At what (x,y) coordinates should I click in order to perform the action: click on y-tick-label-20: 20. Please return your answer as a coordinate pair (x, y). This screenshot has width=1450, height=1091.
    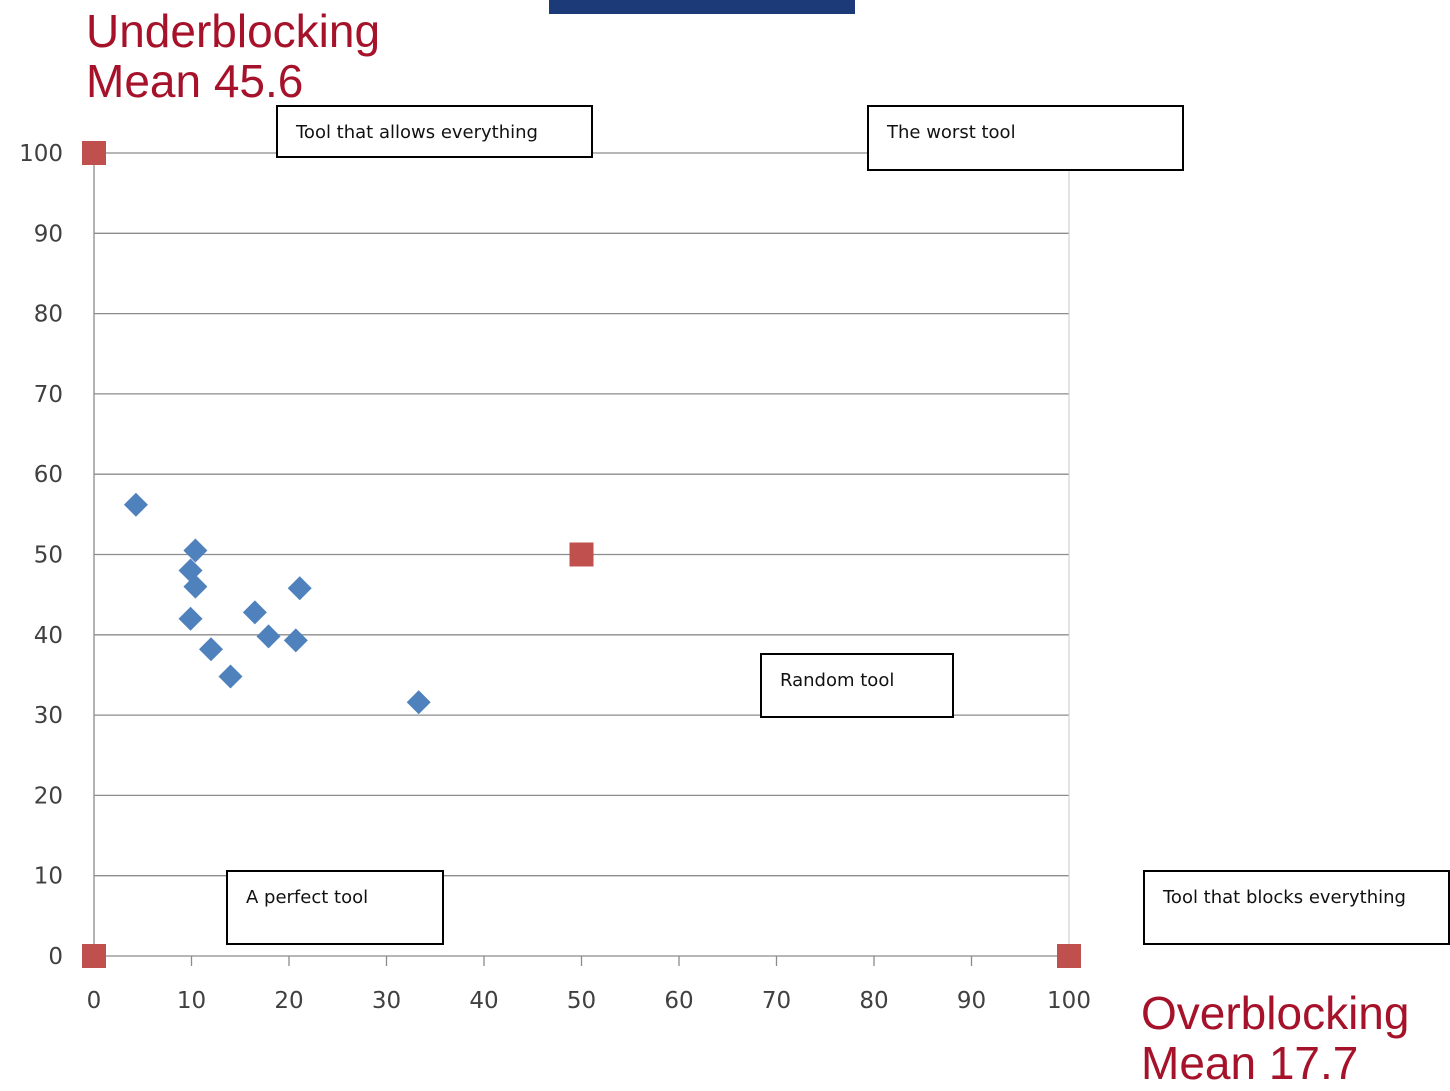
    Looking at the image, I should click on (48, 796).